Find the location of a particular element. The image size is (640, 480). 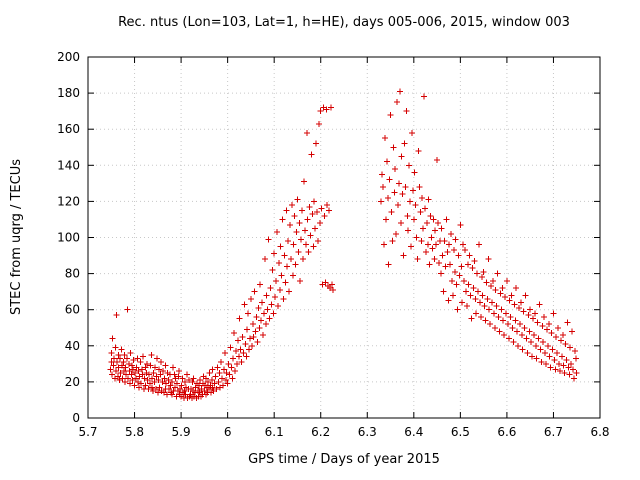

x-tick-label: 5.7 is located at coordinates (87, 432).